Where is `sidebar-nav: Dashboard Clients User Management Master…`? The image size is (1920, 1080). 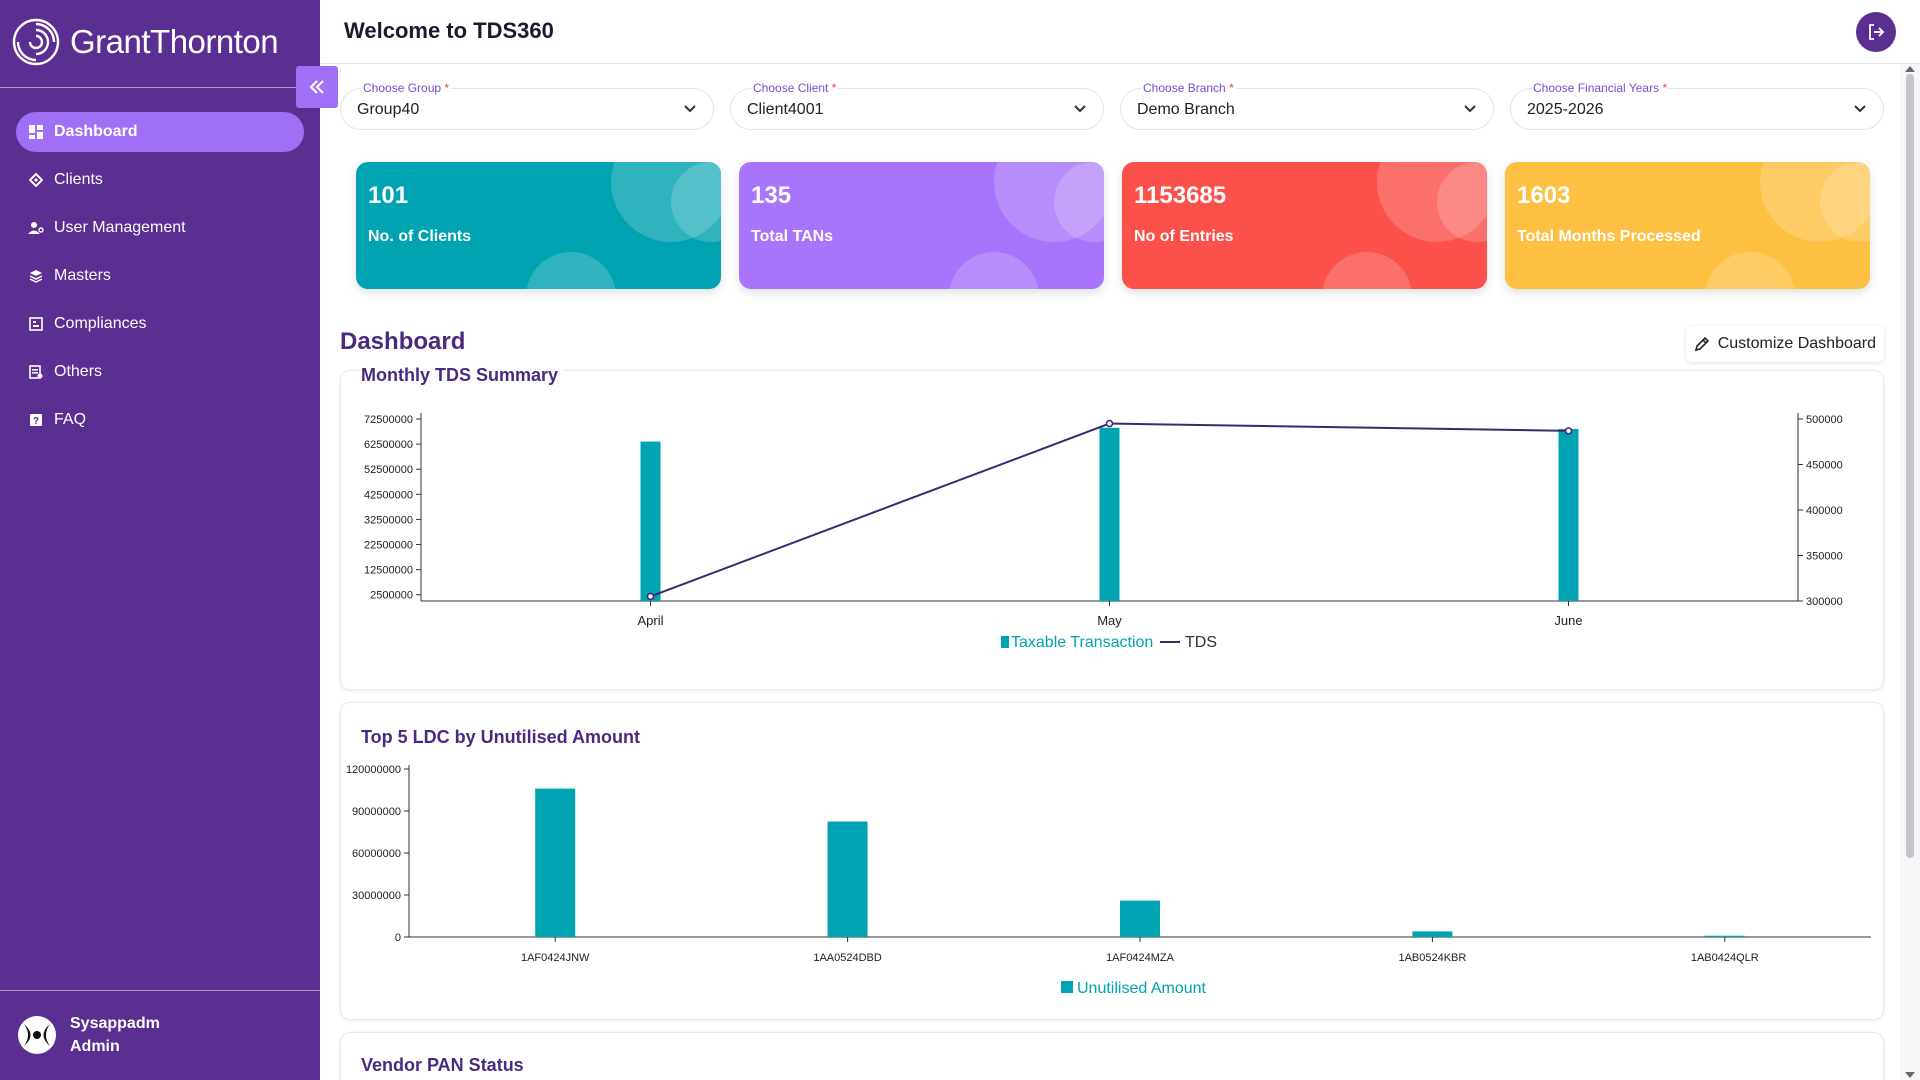
sidebar-nav: Dashboard Clients User Management Master… is located at coordinates (160, 280).